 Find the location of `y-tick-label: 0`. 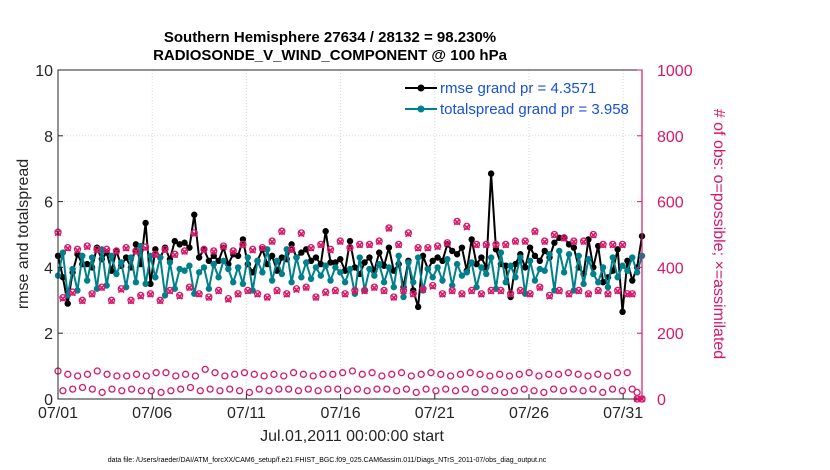

y-tick-label: 0 is located at coordinates (48, 400).